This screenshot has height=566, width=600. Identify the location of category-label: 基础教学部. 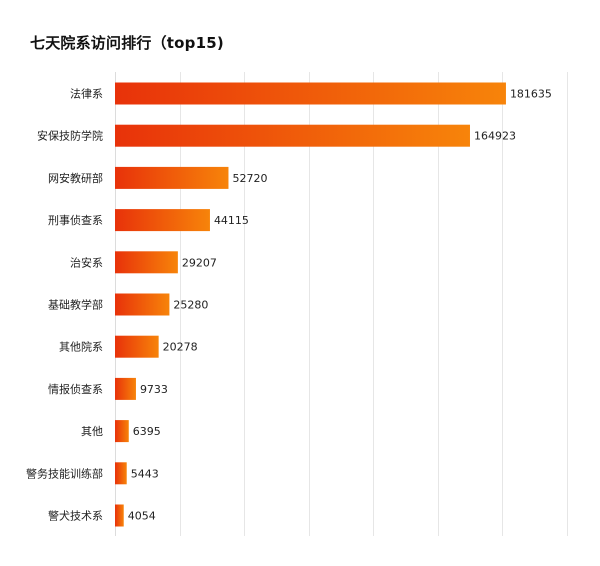
(75, 305).